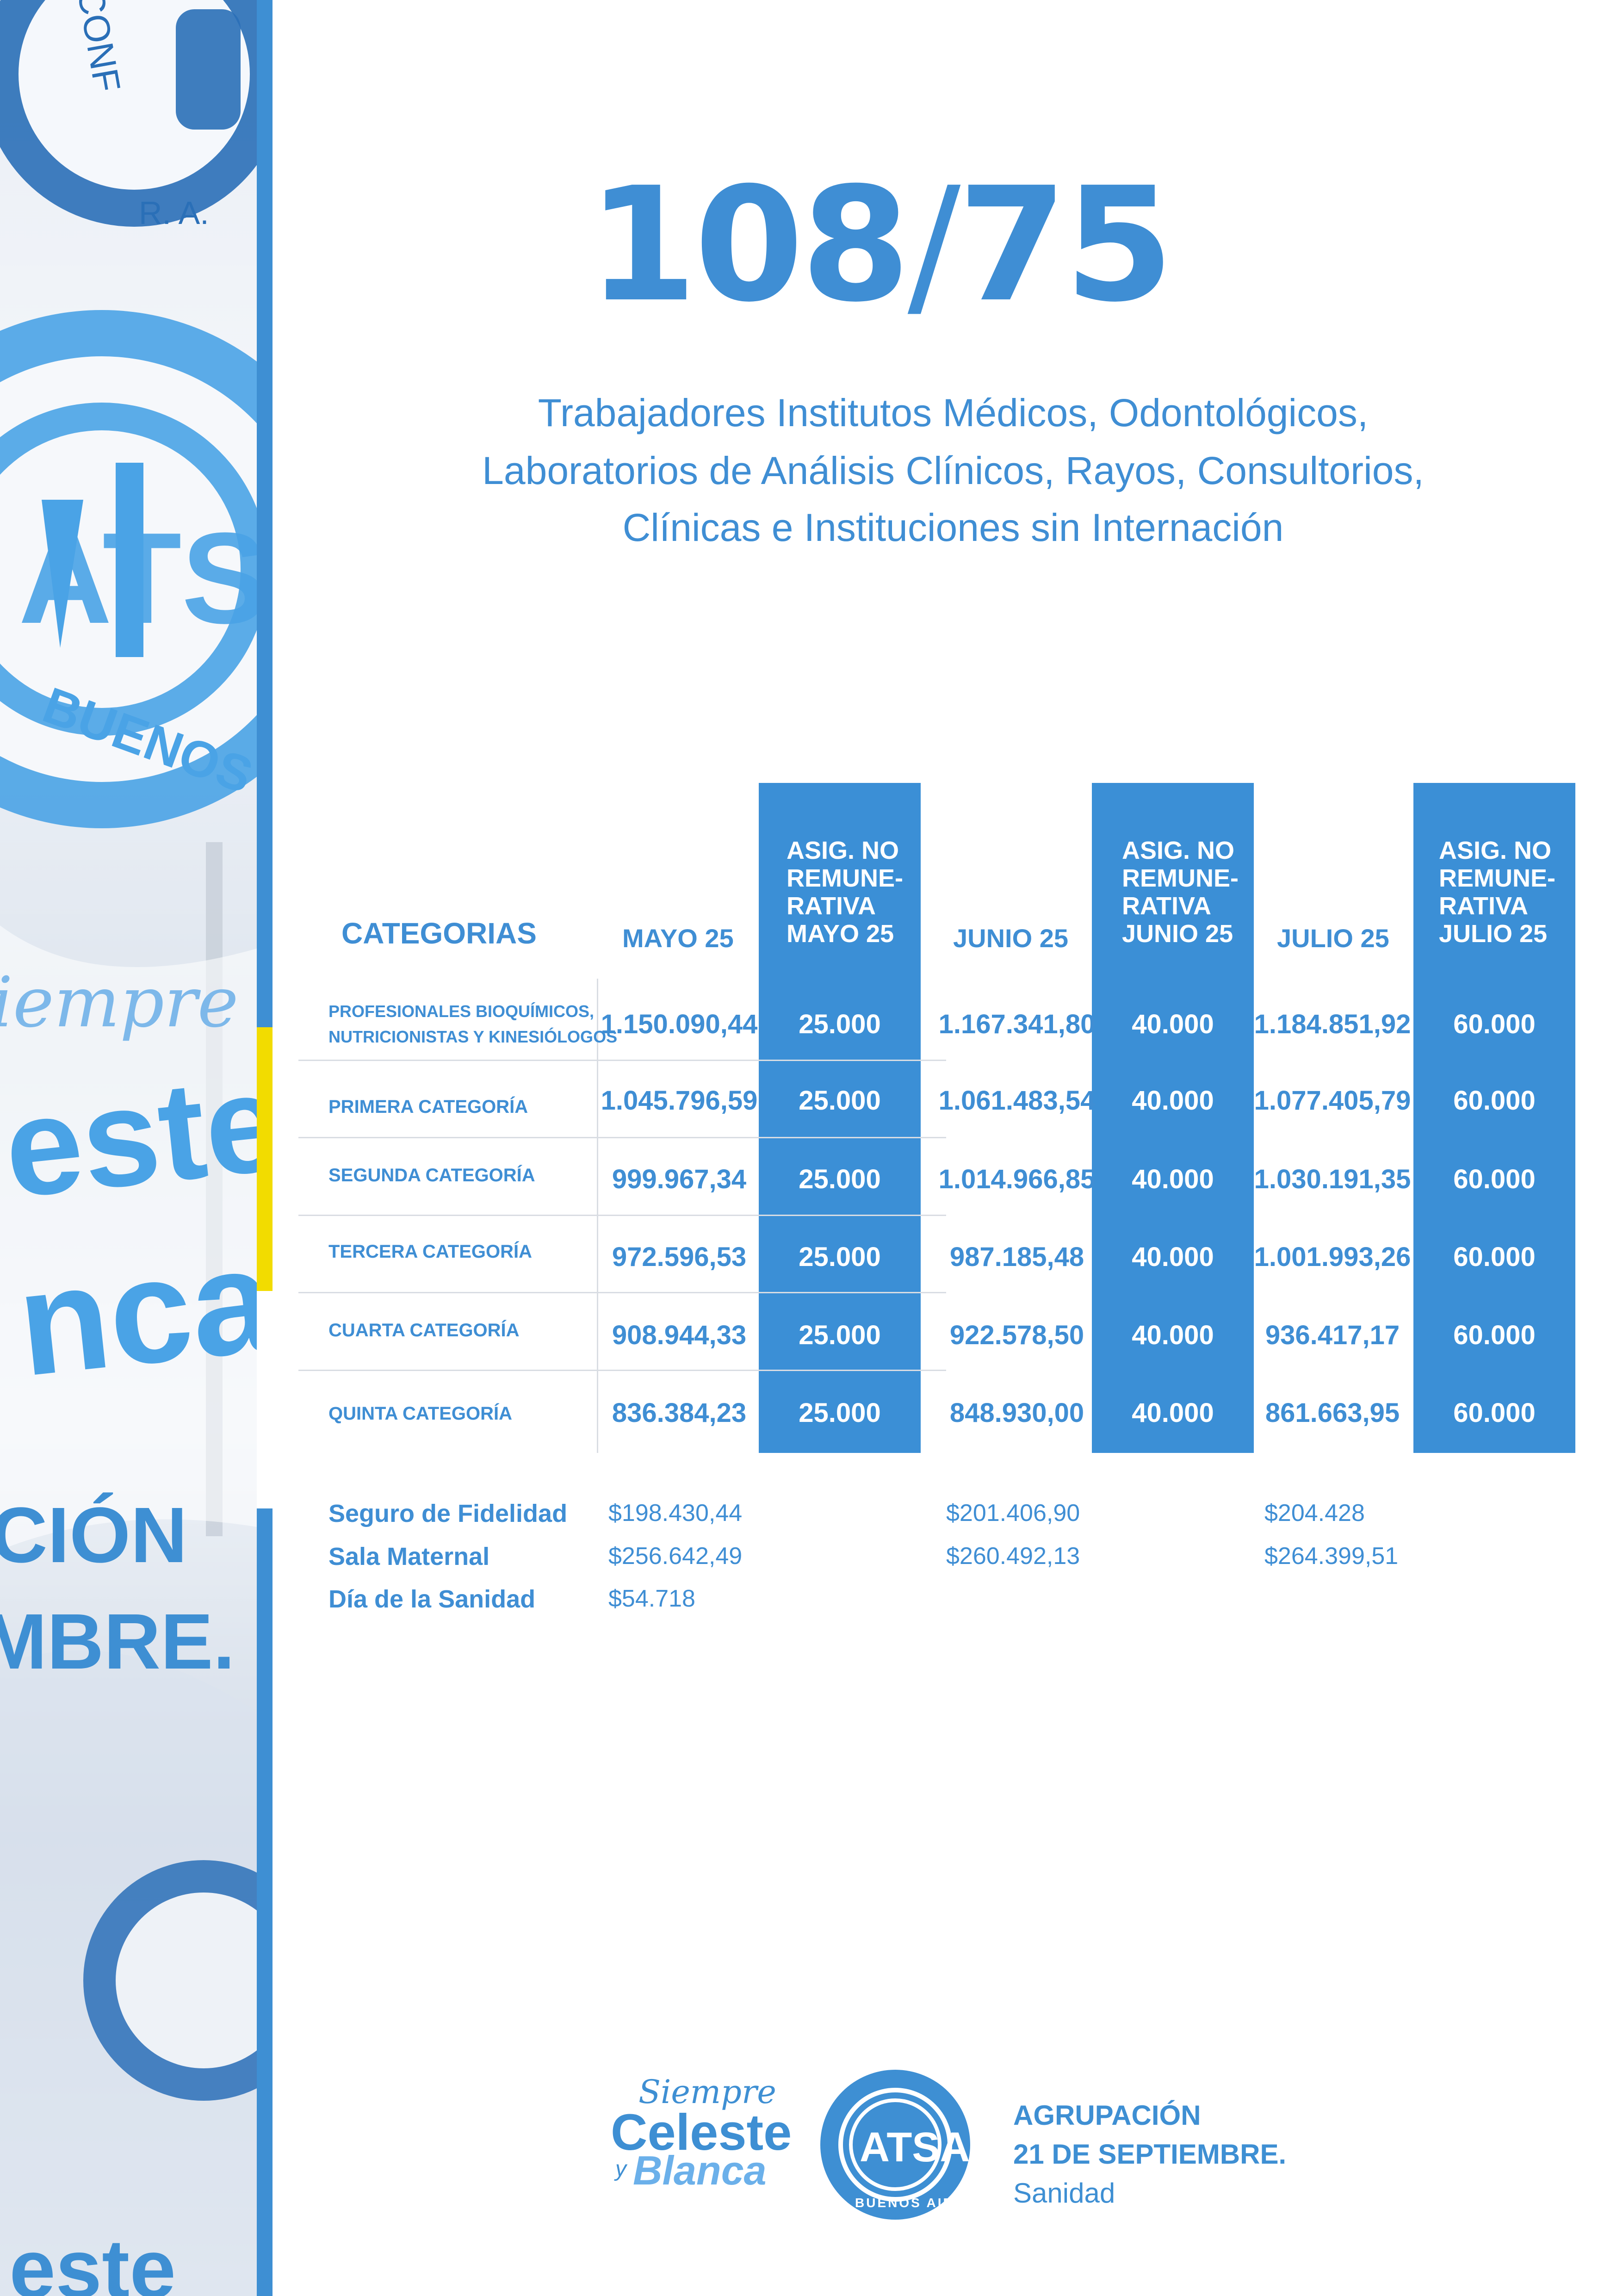  I want to click on logo-blanca: Blanca, so click(700, 2170).